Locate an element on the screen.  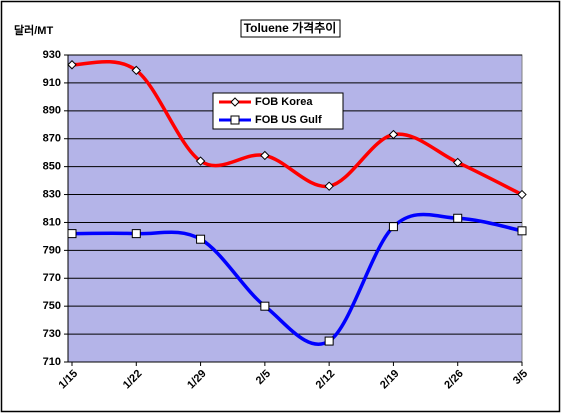
legend-label: FOB US Gulf is located at coordinates (288, 120).